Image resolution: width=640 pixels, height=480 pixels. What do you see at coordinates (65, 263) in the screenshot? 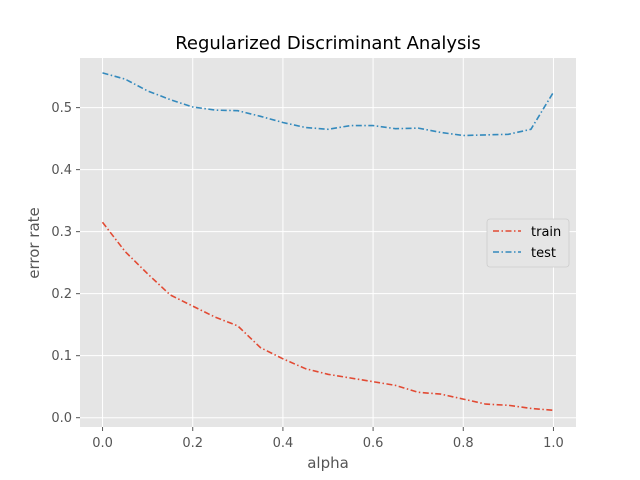
I see `y-axis-ticks: 0.0 0.1 0.2 0.3 0.4 0.5` at bounding box center [65, 263].